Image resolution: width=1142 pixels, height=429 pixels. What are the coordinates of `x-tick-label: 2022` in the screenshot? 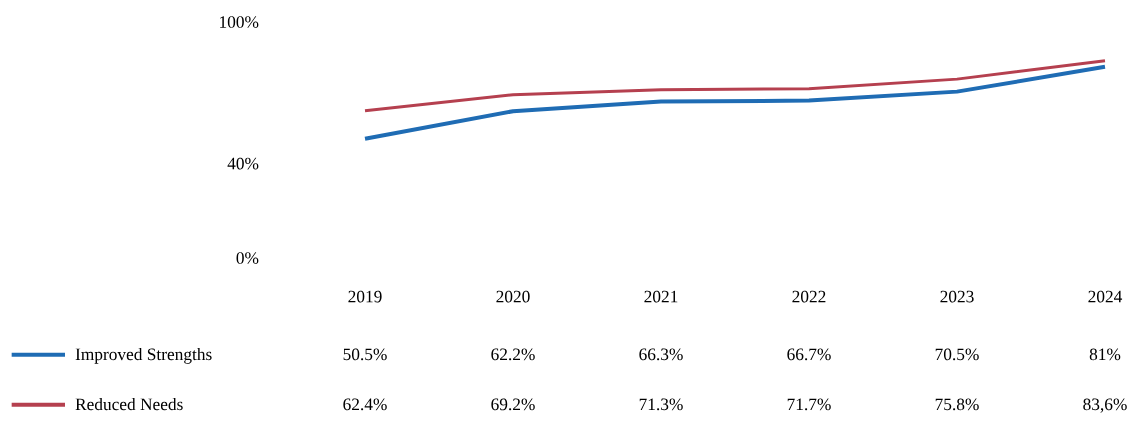 It's located at (809, 296).